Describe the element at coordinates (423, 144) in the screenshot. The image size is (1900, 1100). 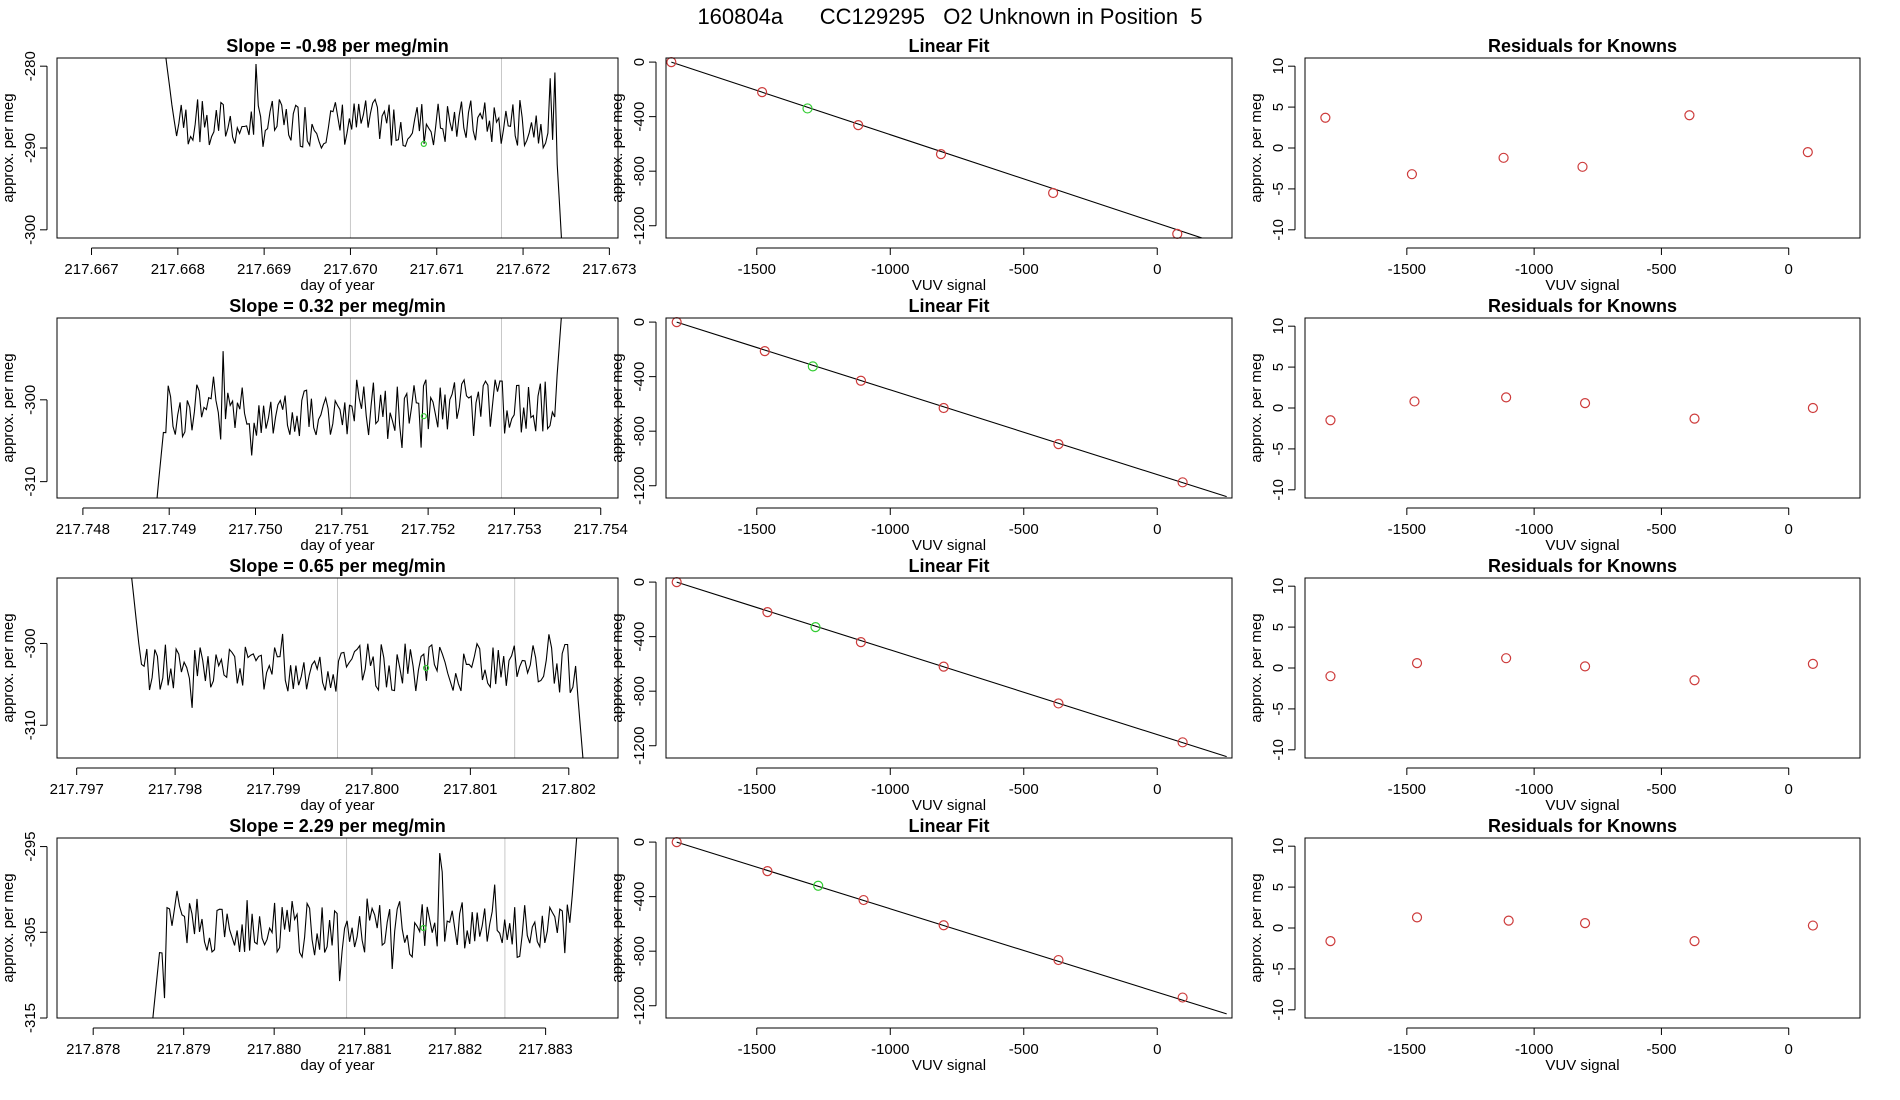
I see `unknown-marker` at that location.